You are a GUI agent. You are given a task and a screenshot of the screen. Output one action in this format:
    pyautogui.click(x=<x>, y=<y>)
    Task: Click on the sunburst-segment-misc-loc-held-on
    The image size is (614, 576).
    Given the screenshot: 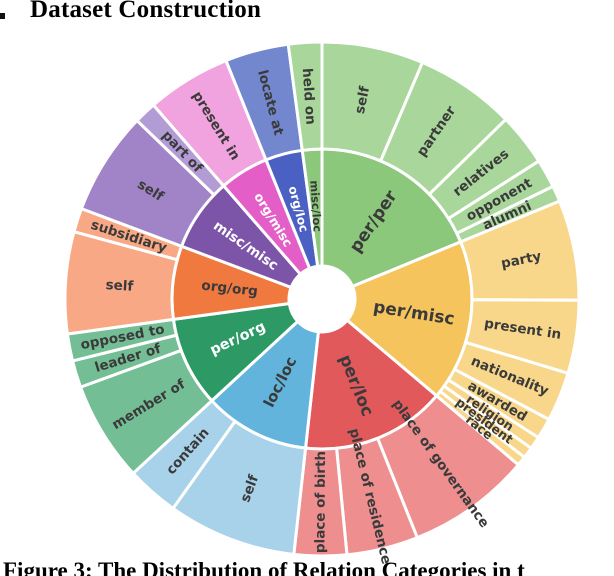 What is the action you would take?
    pyautogui.click(x=305, y=96)
    